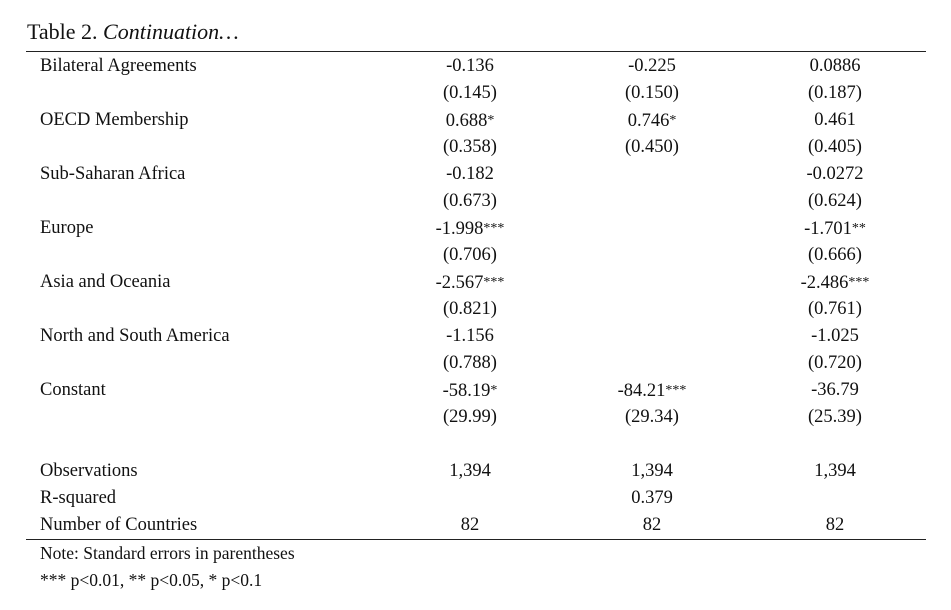  What do you see at coordinates (835, 93) in the screenshot?
I see `table-cell-col3: (0.187)` at bounding box center [835, 93].